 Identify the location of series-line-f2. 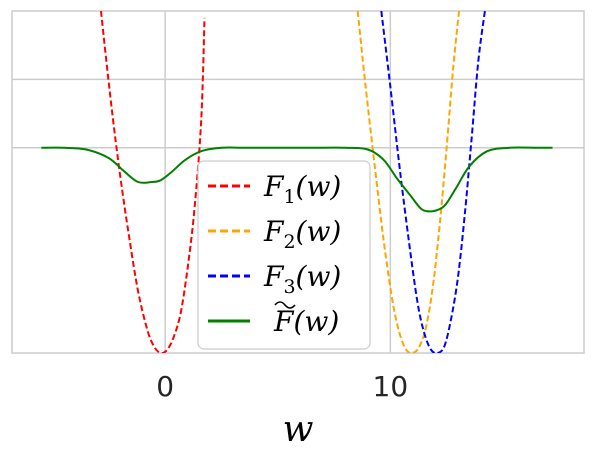
(408, 182).